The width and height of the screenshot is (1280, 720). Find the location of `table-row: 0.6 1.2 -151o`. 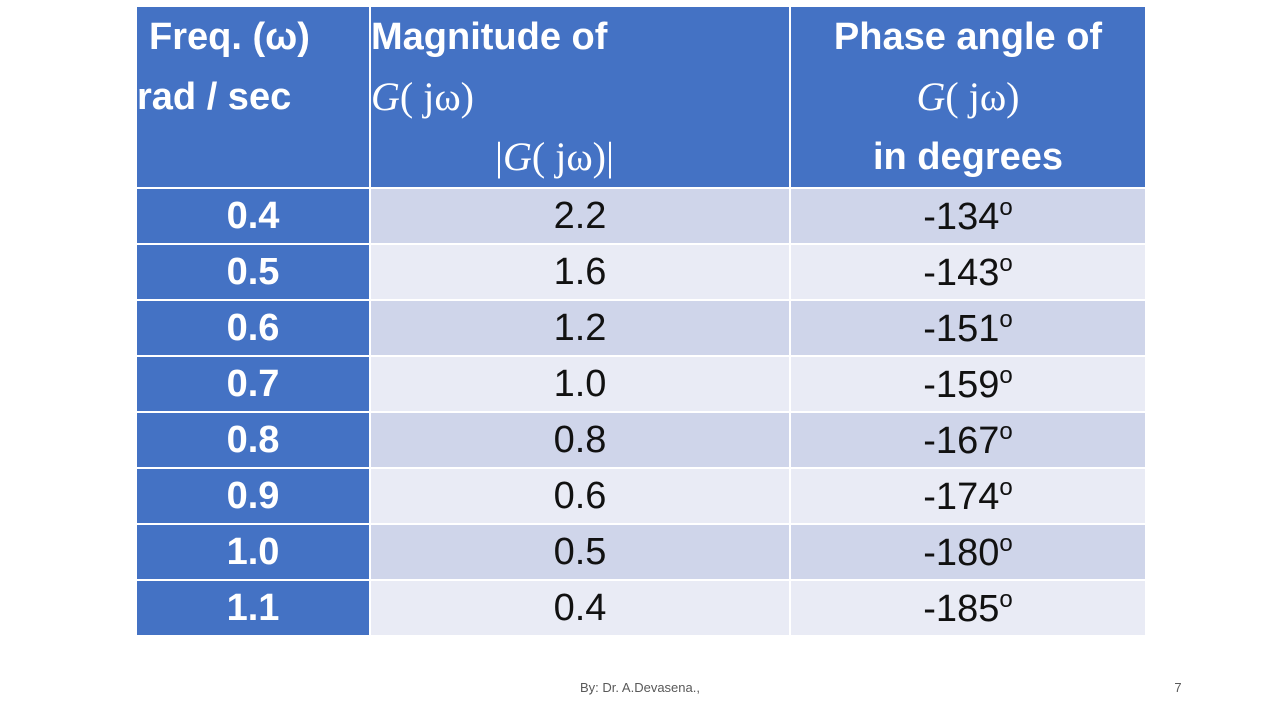

table-row: 0.6 1.2 -151o is located at coordinates (641, 328).